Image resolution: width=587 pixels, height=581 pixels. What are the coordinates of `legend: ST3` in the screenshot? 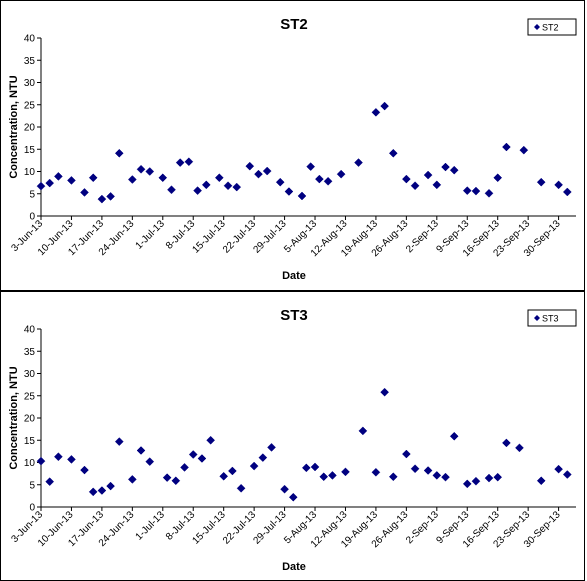 It's located at (552, 318).